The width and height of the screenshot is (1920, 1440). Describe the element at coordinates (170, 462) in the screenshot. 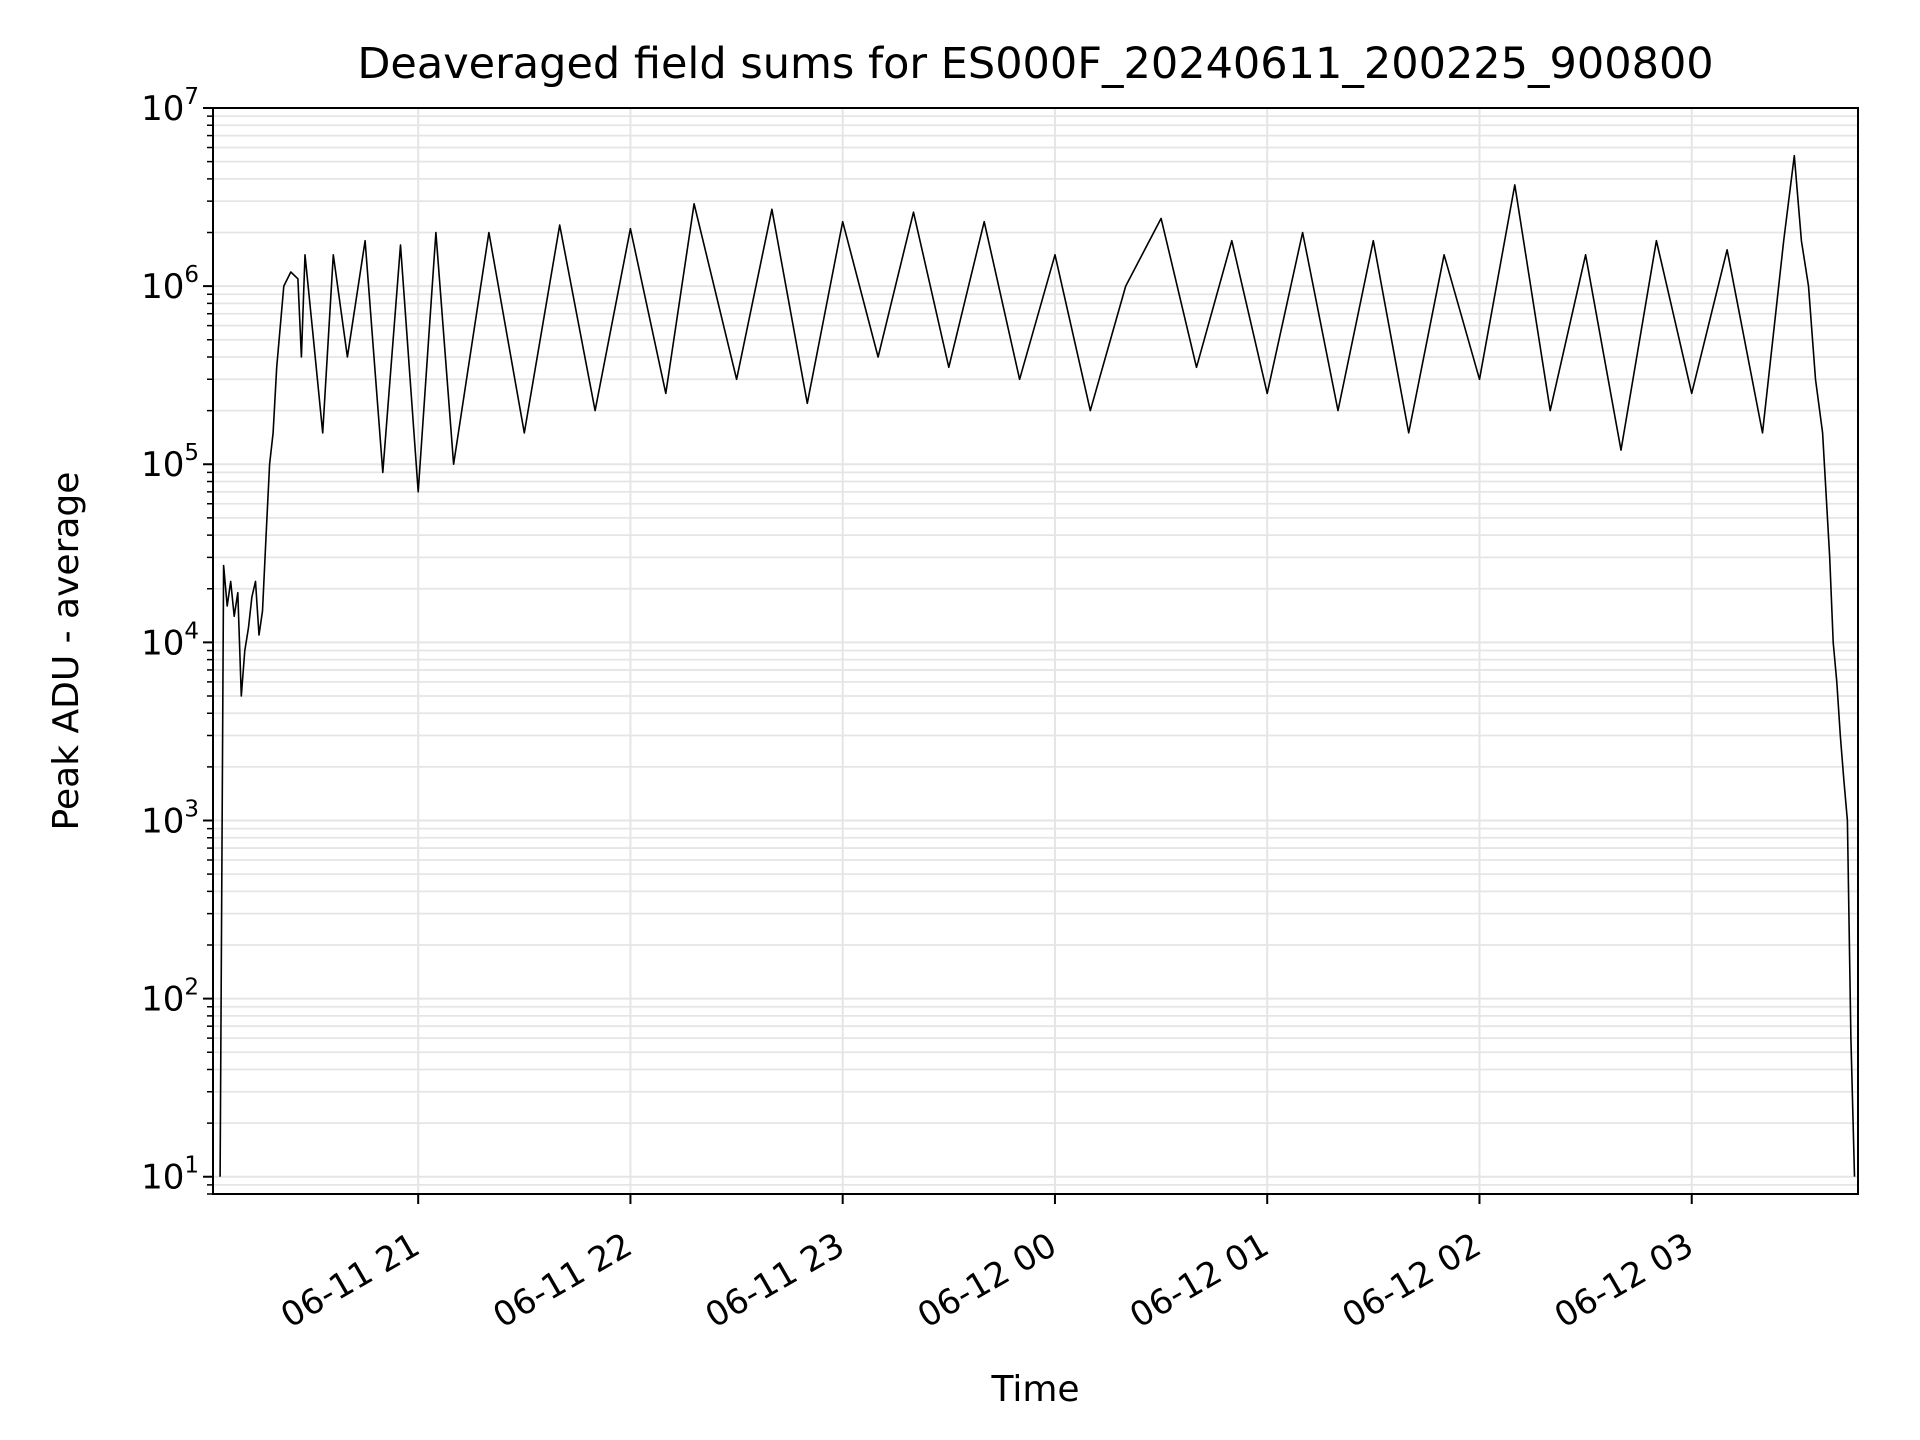

I see `y-tick-label: 10⁵` at that location.